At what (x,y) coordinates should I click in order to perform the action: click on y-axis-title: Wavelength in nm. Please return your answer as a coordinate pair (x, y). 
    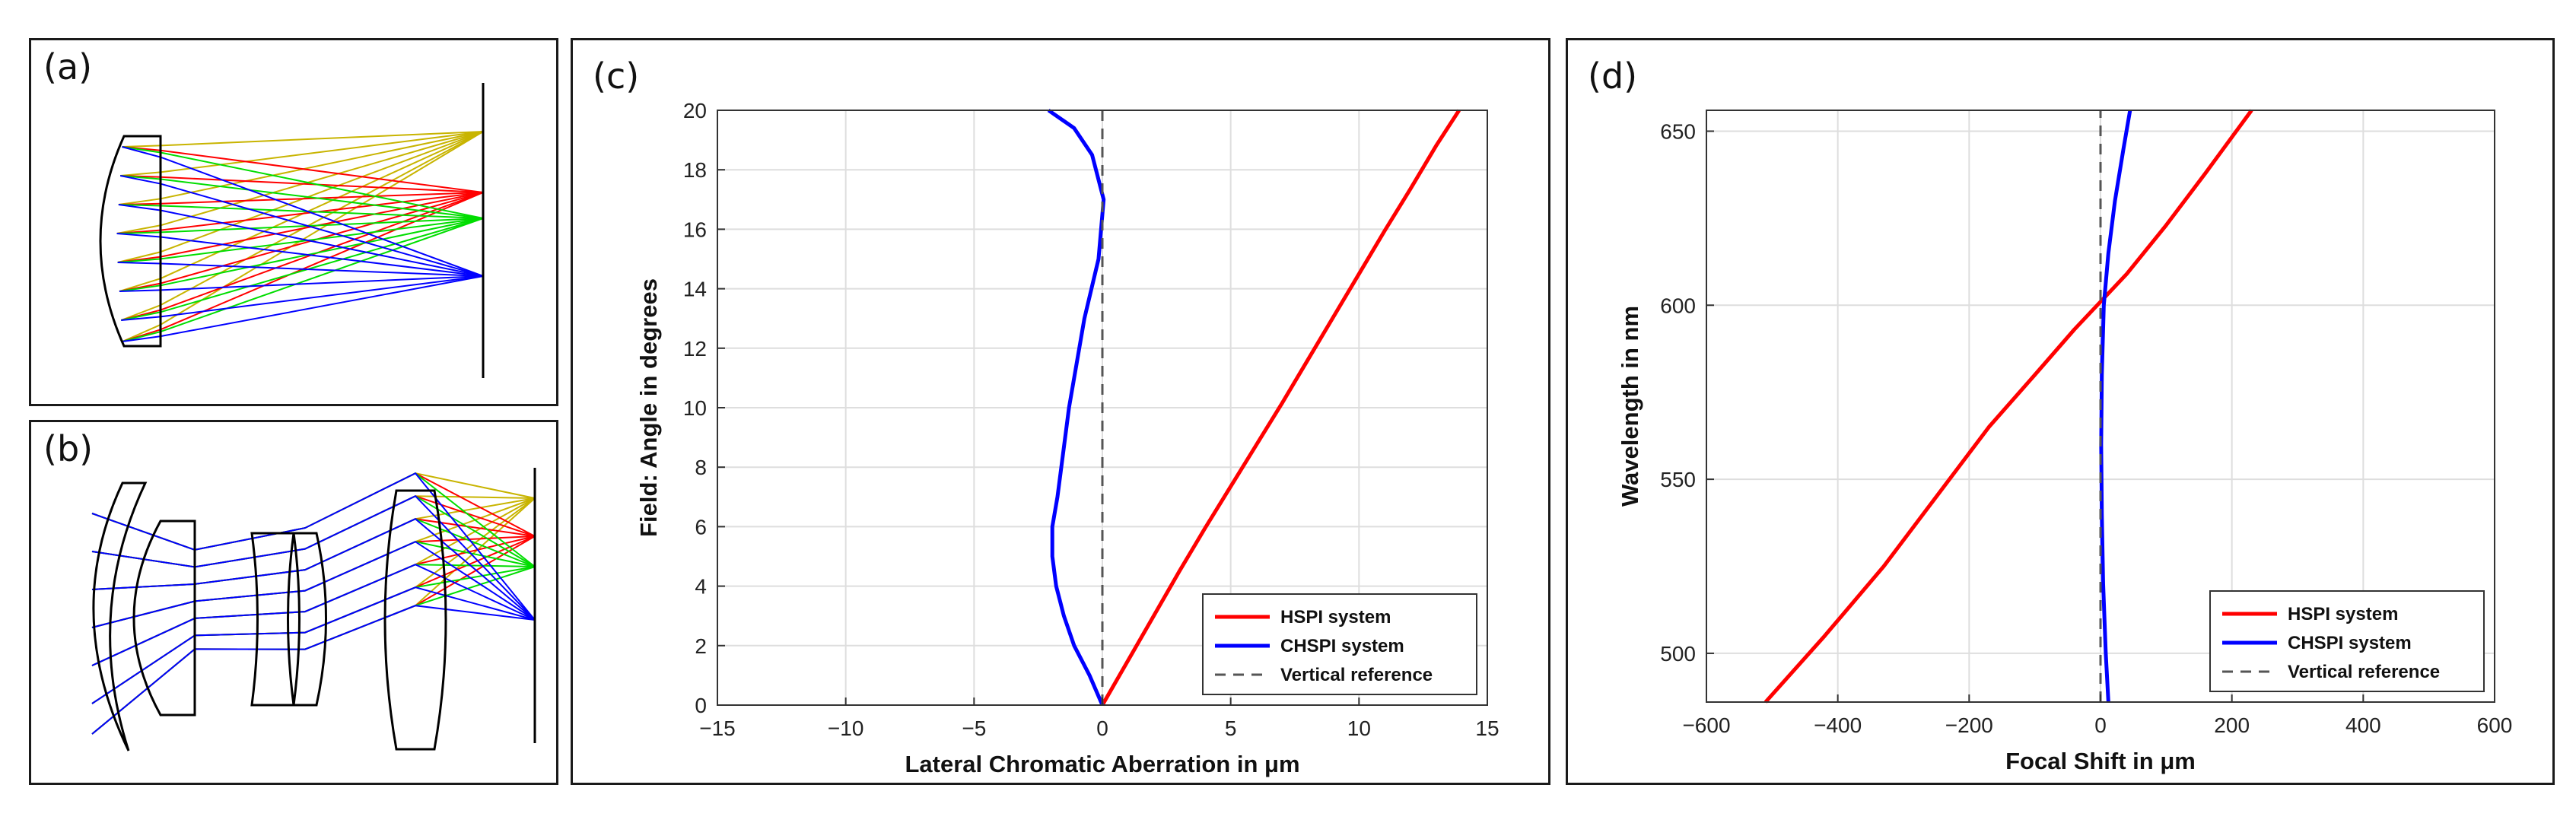
    Looking at the image, I should click on (1630, 406).